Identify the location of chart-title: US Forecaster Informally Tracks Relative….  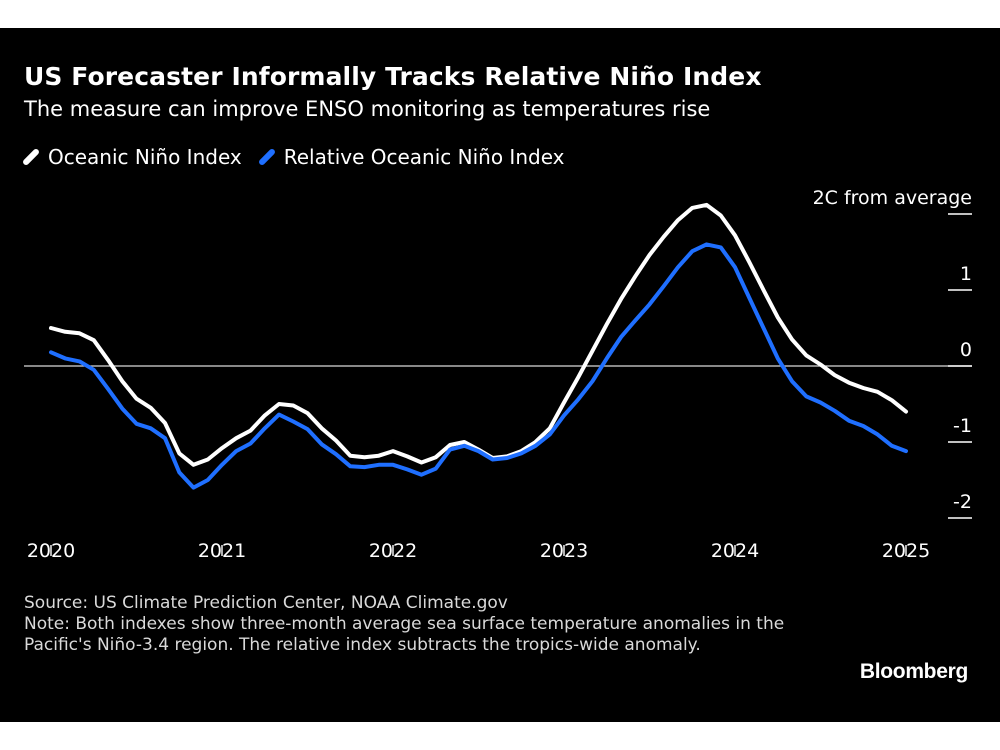
(393, 76).